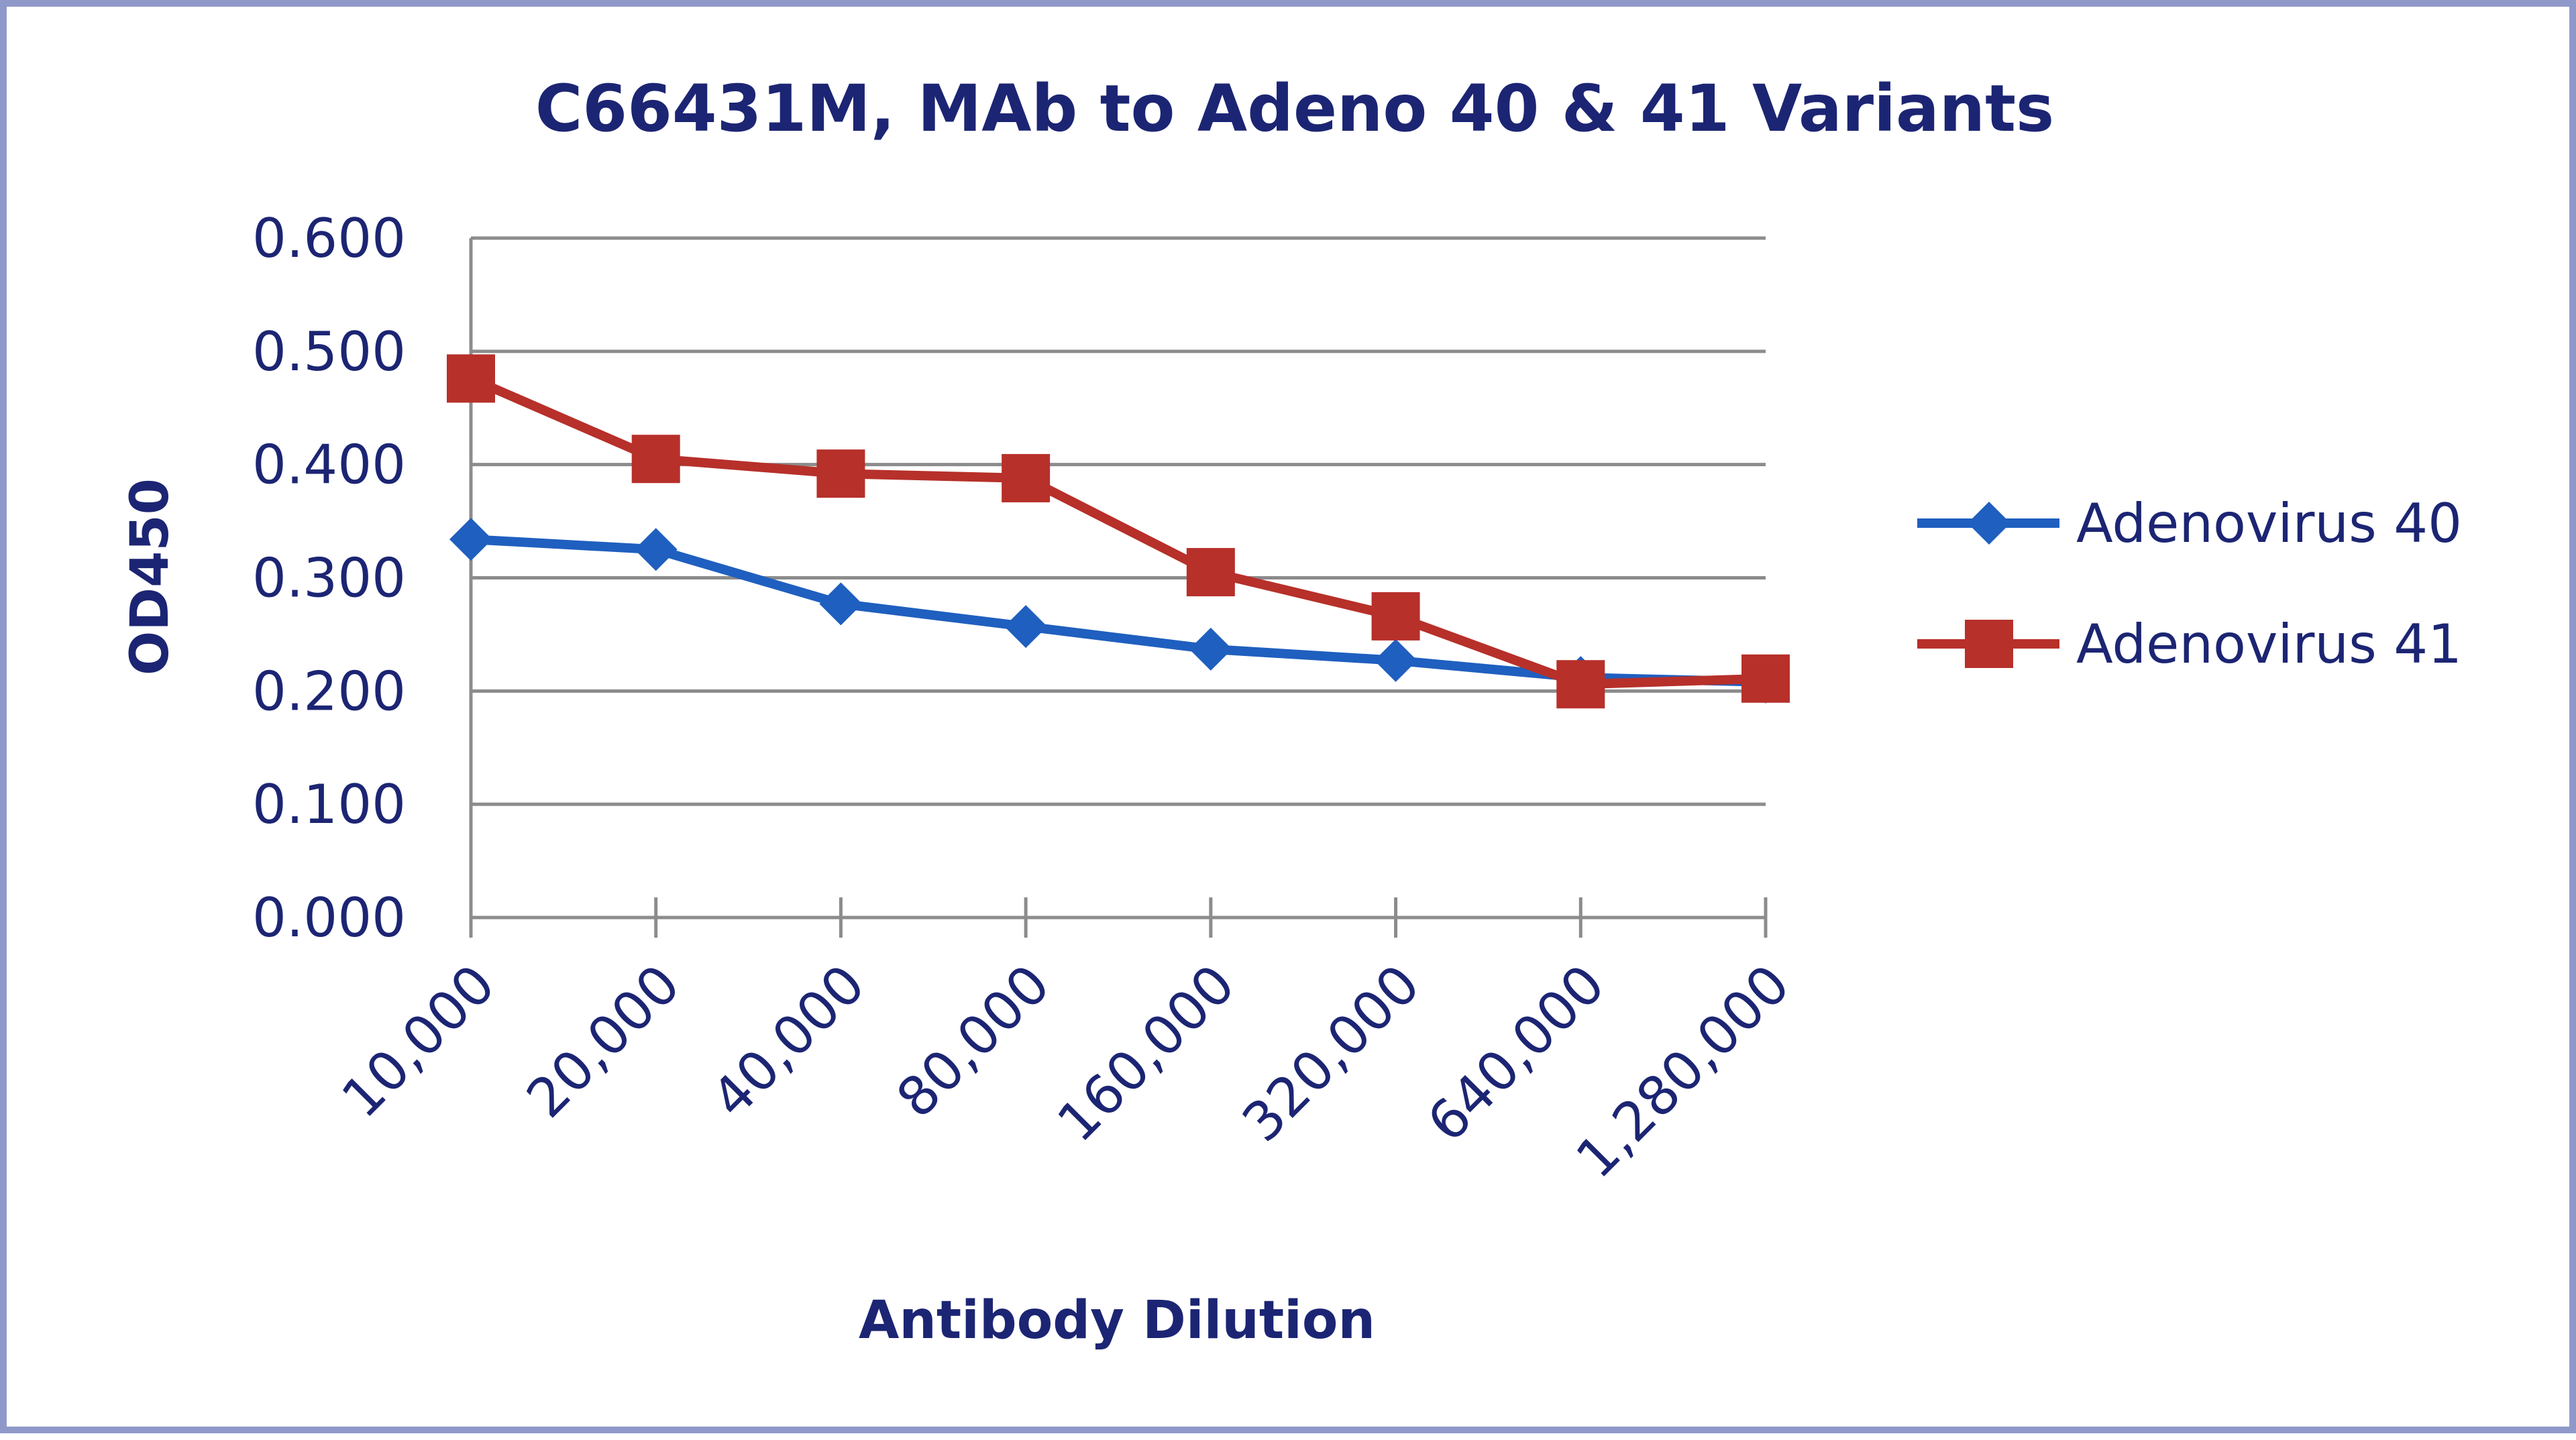  Describe the element at coordinates (2189, 583) in the screenshot. I see `legend: Adenovirus 40 Adenovirus 41` at that location.